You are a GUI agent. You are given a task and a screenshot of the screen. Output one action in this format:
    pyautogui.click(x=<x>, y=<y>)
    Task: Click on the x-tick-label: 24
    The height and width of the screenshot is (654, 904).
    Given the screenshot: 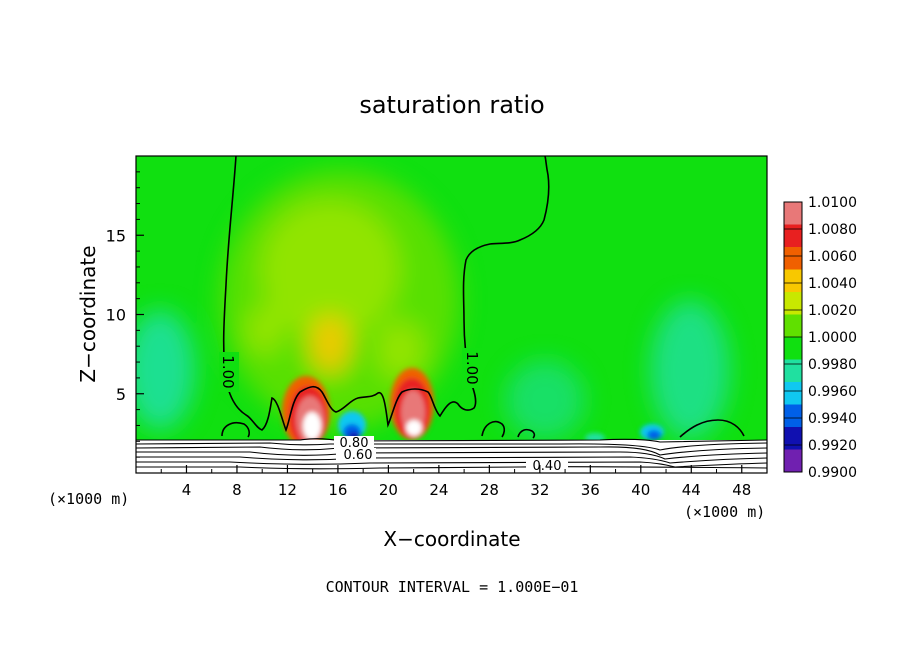 What is the action you would take?
    pyautogui.click(x=438, y=490)
    